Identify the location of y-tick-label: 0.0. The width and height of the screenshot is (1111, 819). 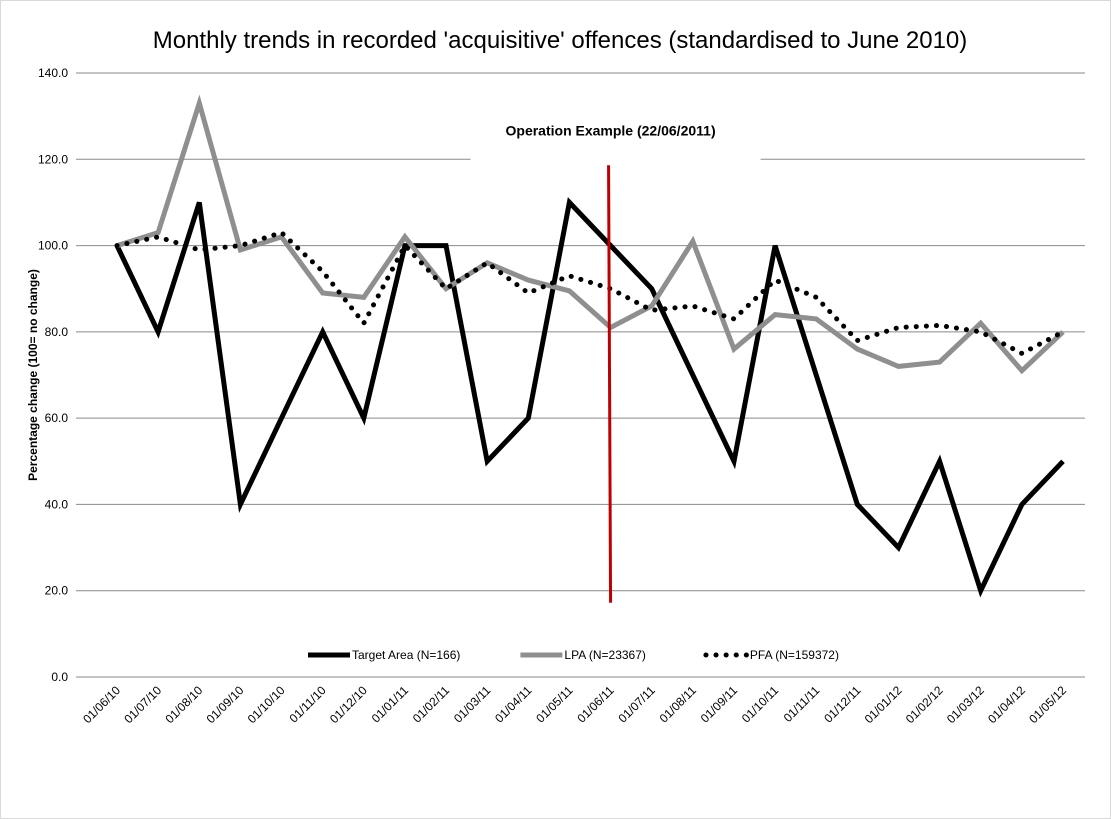
(59, 677).